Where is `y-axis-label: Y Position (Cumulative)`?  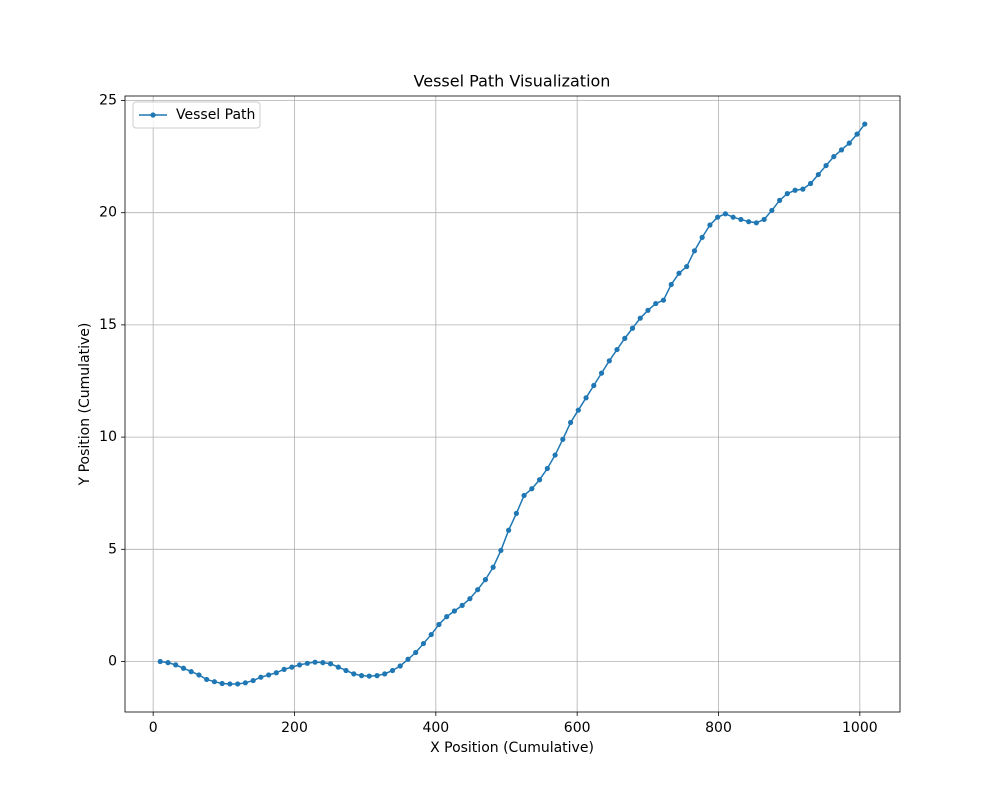
y-axis-label: Y Position (Cumulative) is located at coordinates (85, 405).